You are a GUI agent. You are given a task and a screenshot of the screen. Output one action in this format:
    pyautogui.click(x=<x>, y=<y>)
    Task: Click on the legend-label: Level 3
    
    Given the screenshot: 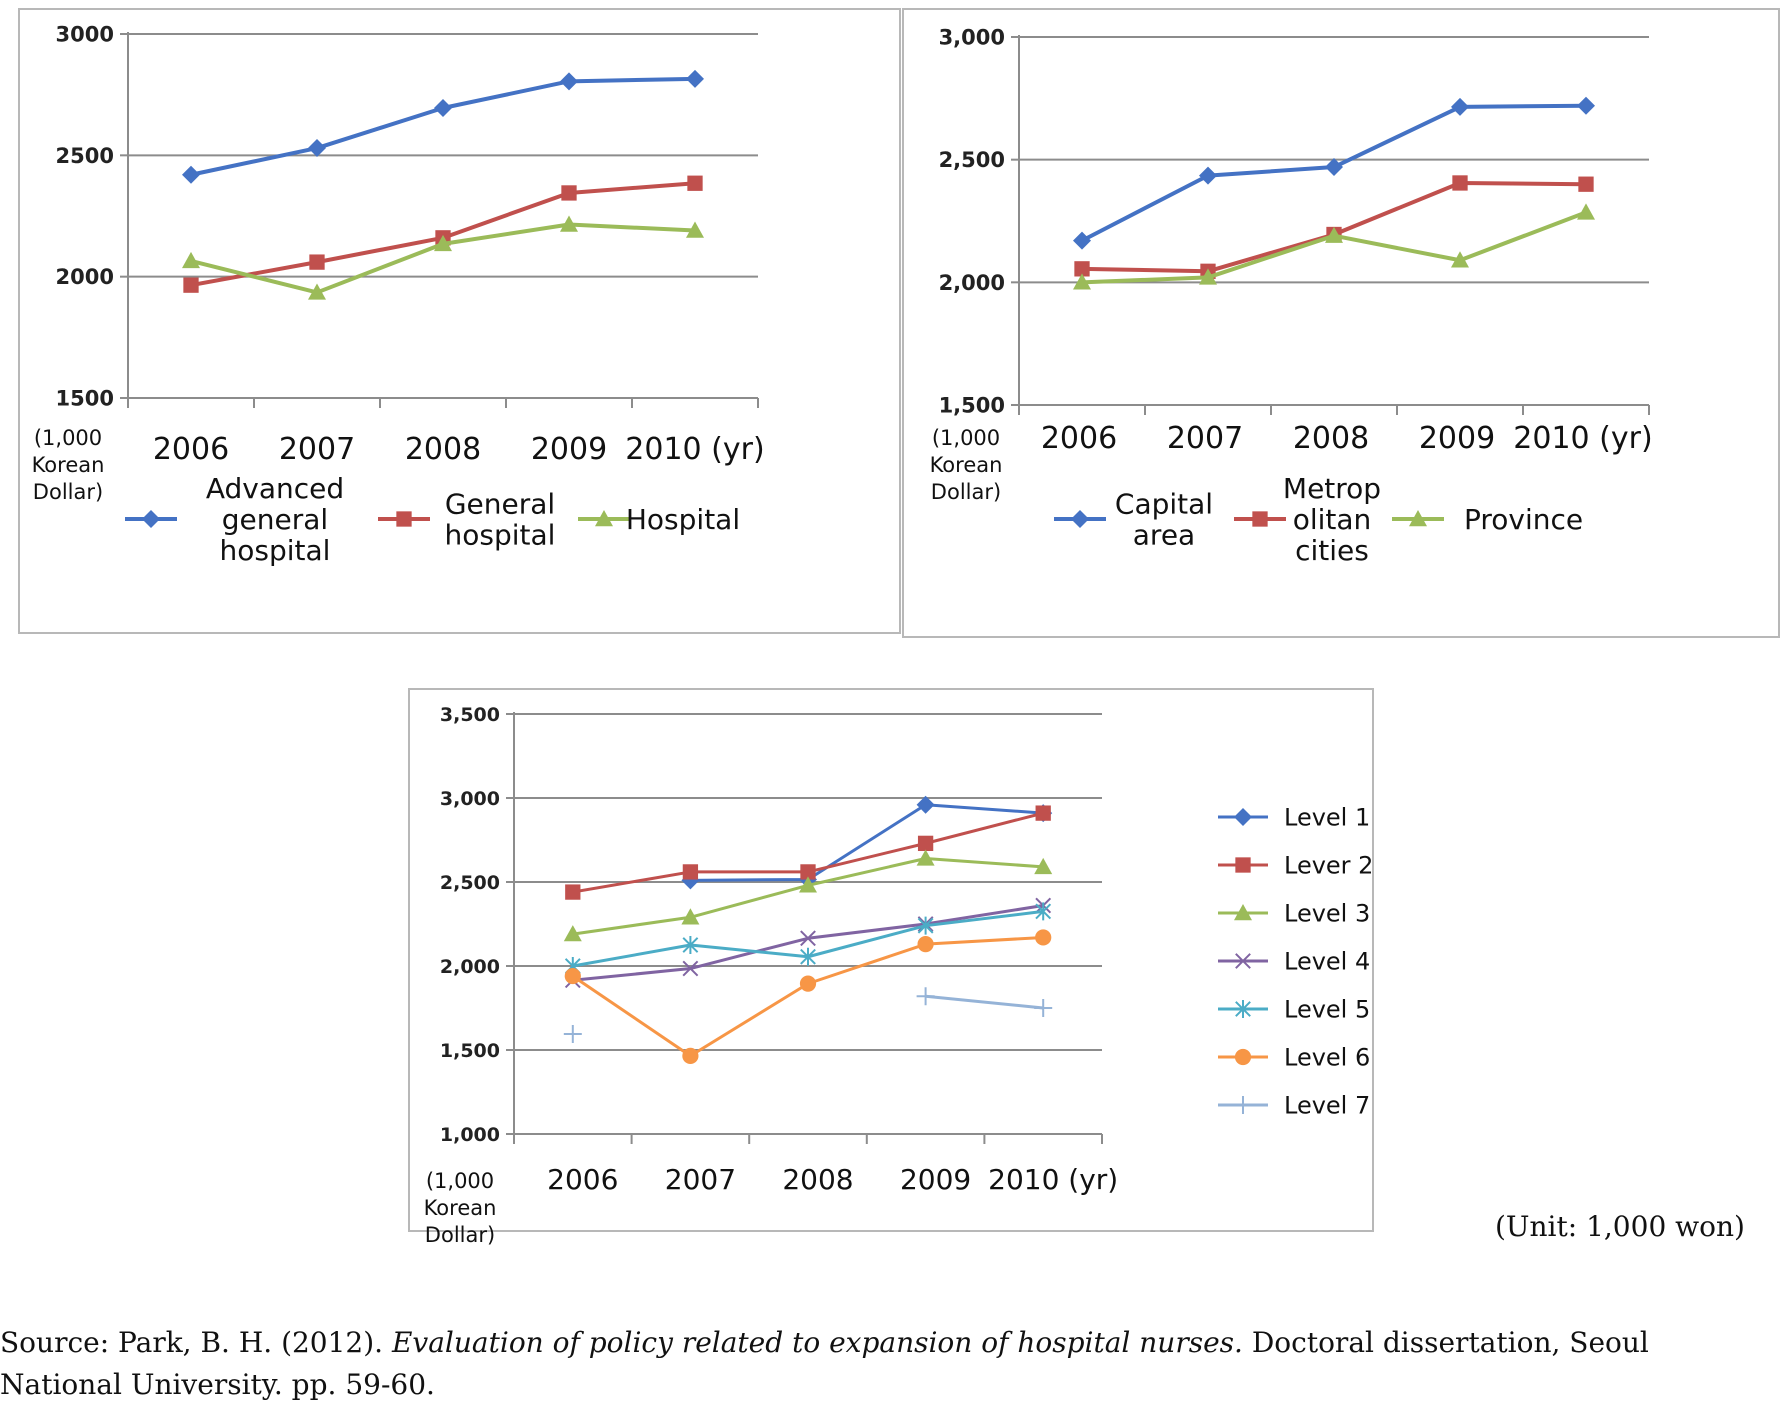 What is the action you would take?
    pyautogui.click(x=1327, y=914)
    